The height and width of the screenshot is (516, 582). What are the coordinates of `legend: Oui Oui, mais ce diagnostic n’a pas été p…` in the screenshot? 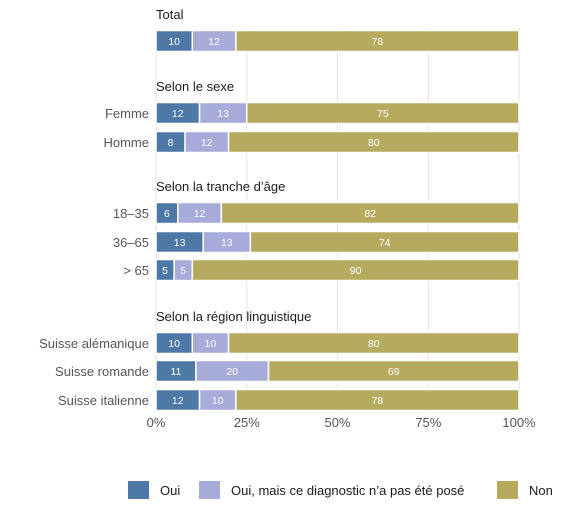 It's located at (340, 490).